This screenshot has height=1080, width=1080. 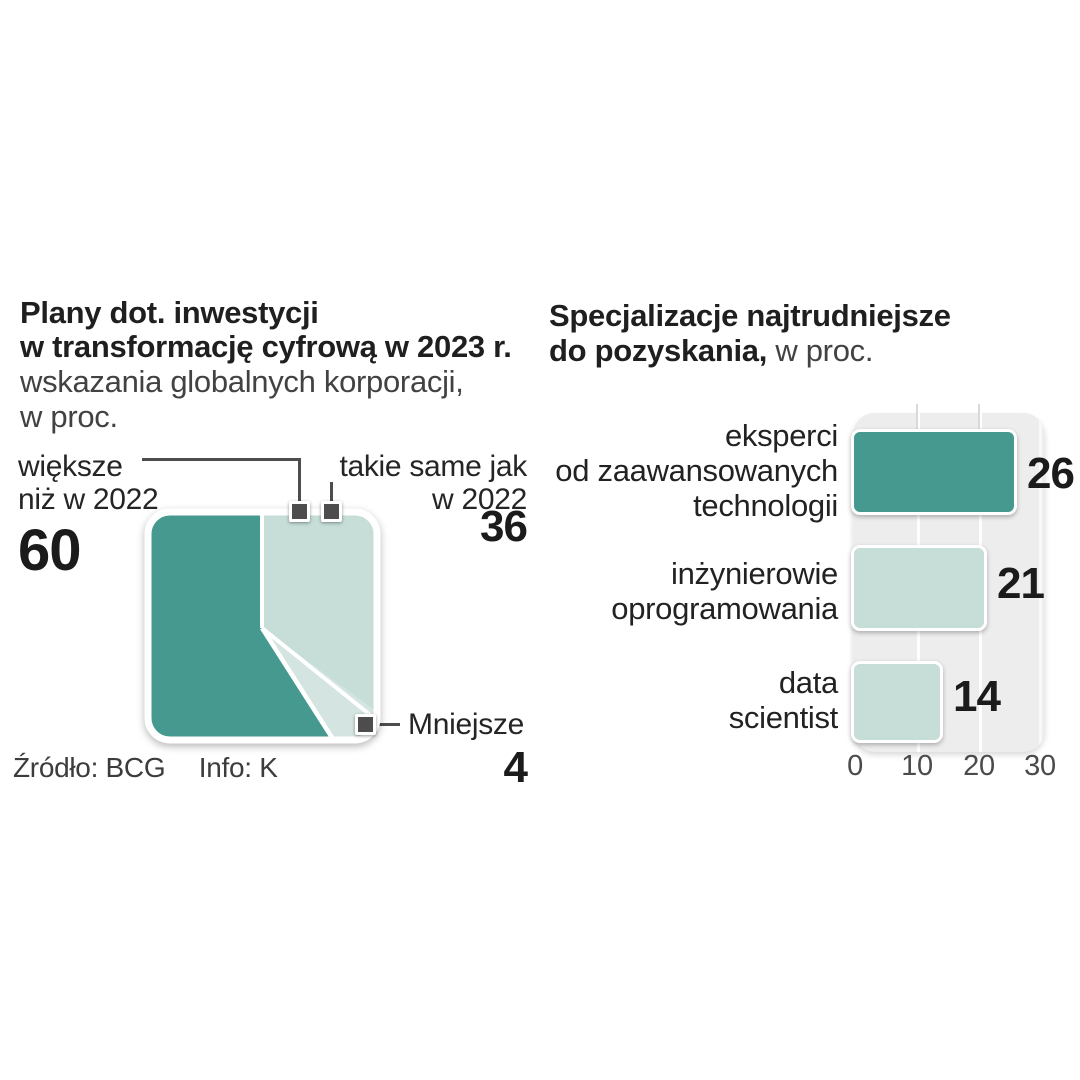 I want to click on bar-label-inzynierowie: inżynierowie oprogramowania, so click(x=724, y=591).